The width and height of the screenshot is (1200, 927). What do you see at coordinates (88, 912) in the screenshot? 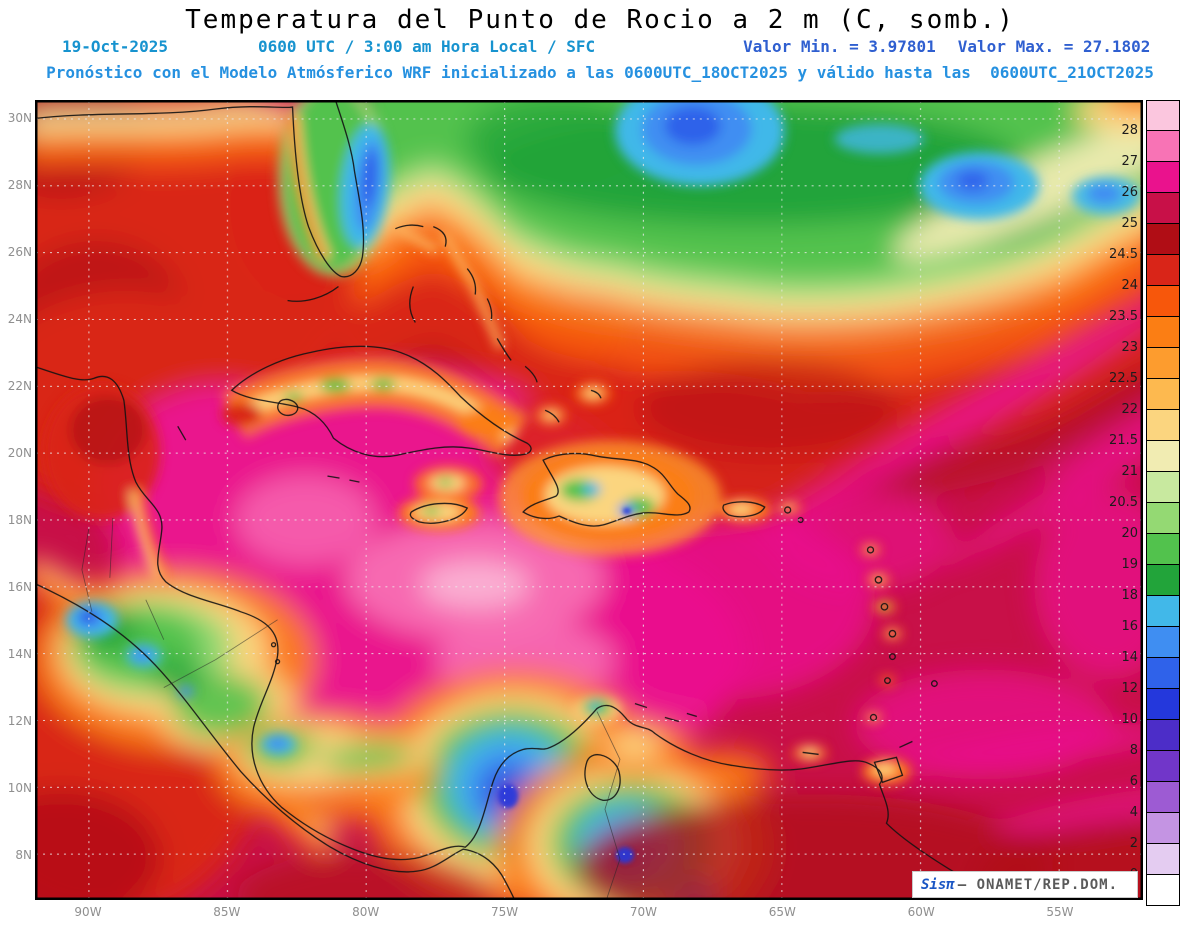
I see `lon-tick-label: 90W` at bounding box center [88, 912].